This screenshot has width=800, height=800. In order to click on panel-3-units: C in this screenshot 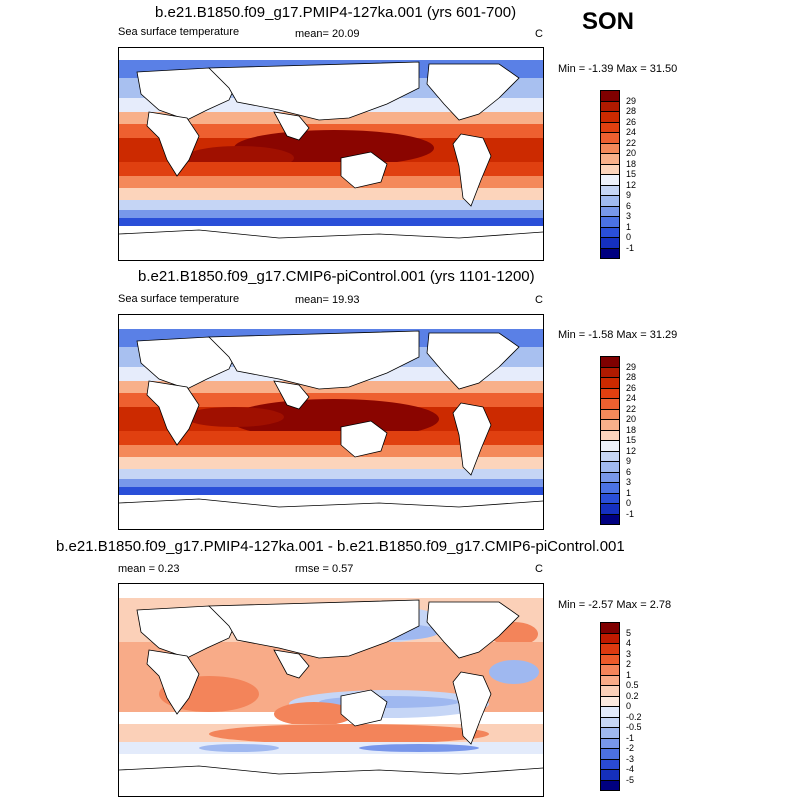, I will do `click(539, 569)`.